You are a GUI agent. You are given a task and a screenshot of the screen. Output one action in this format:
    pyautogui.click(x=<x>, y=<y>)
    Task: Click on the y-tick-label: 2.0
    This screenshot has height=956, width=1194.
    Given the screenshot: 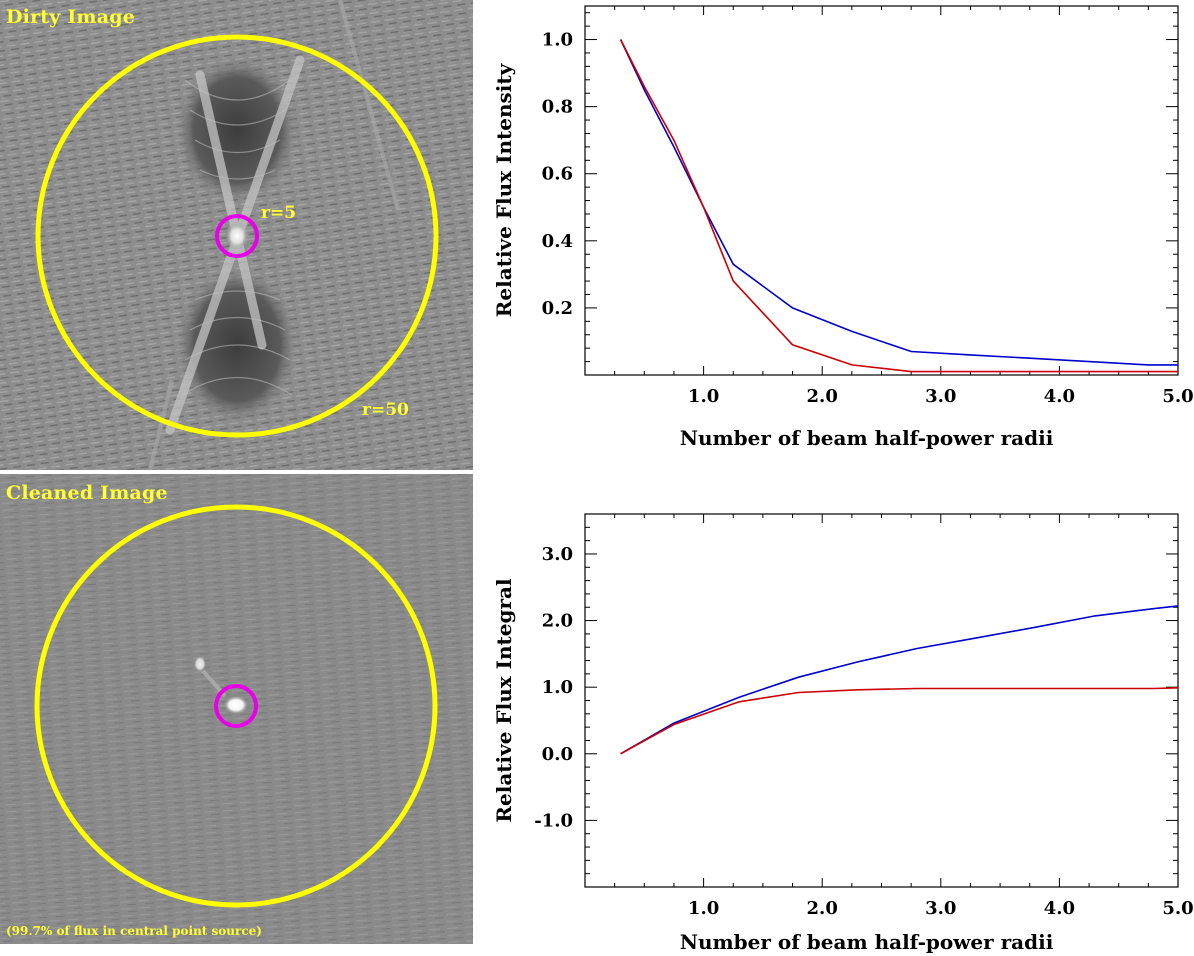 What is the action you would take?
    pyautogui.click(x=557, y=621)
    